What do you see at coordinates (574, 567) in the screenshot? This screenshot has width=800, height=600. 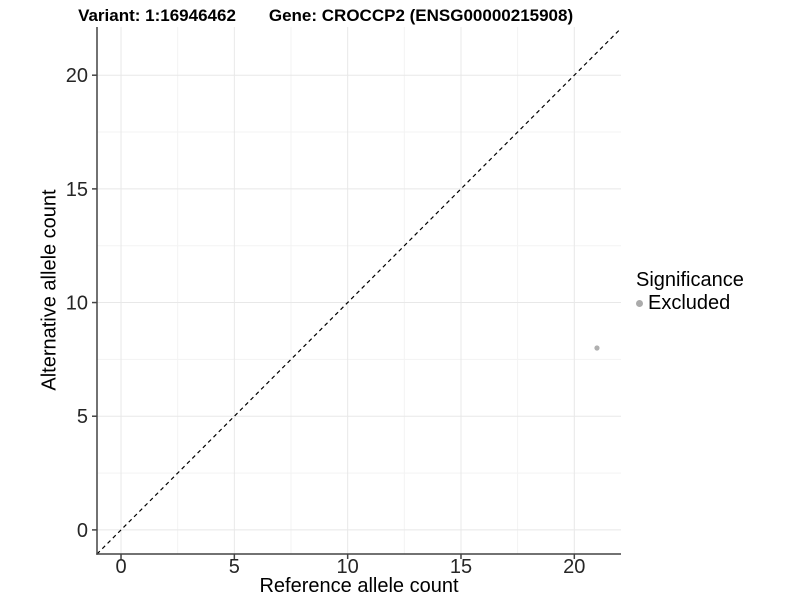 I see `x-tick-label: 20` at bounding box center [574, 567].